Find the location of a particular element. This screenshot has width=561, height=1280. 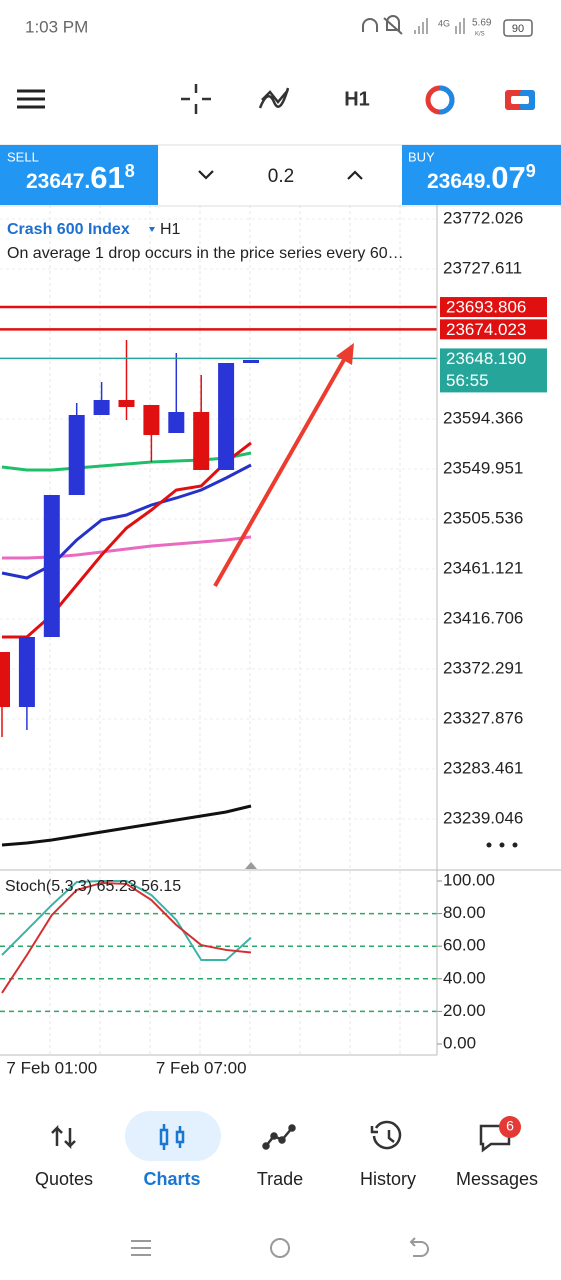

stoch-label: Stoch(5,3,3) 65.23 56.15 is located at coordinates (93, 886).